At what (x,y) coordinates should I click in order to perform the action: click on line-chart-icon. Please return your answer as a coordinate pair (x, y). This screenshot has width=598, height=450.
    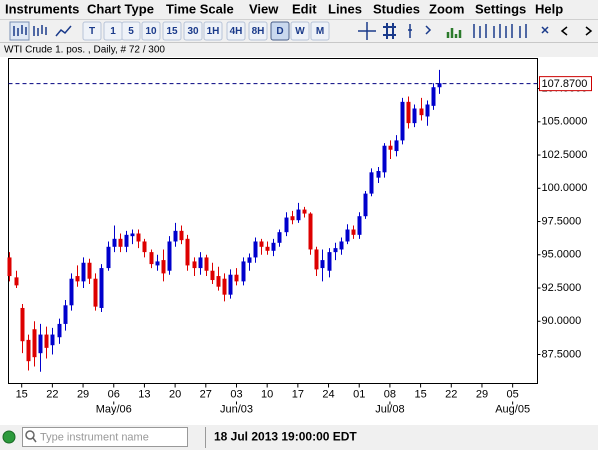
    Looking at the image, I should click on (63, 31).